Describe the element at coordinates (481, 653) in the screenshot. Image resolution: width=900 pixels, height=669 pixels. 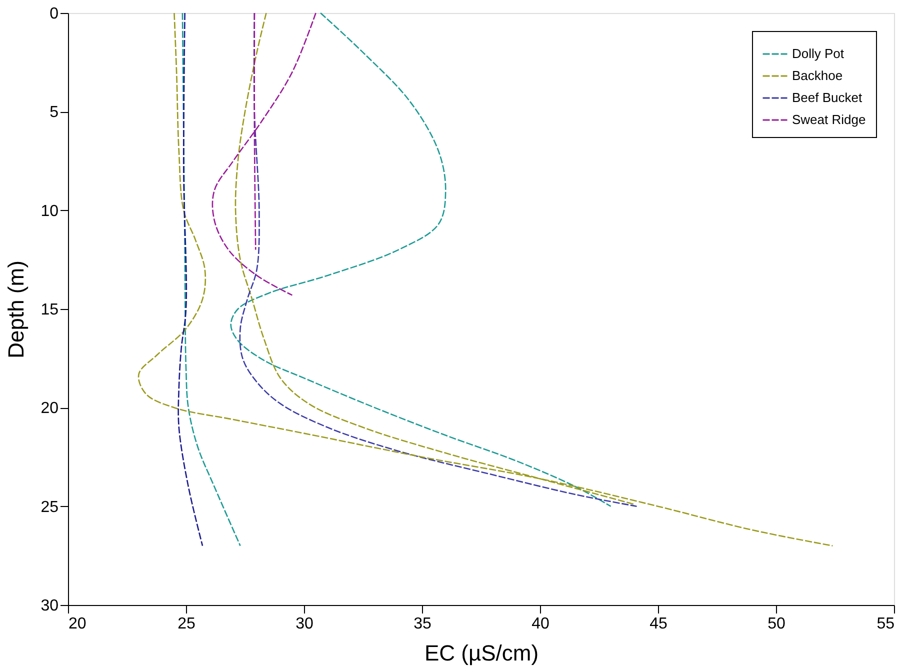
I see `x-axis-title: EC (µS/cm)` at that location.